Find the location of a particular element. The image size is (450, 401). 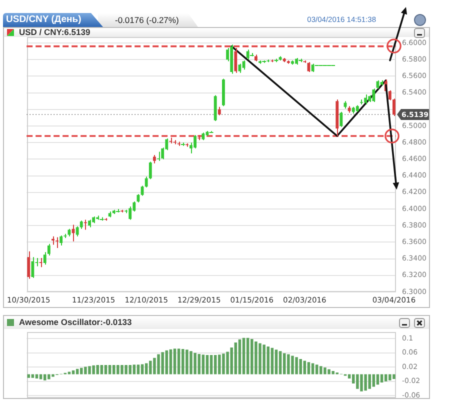

text: USD / CNY:6.5139 is located at coordinates (54, 32).